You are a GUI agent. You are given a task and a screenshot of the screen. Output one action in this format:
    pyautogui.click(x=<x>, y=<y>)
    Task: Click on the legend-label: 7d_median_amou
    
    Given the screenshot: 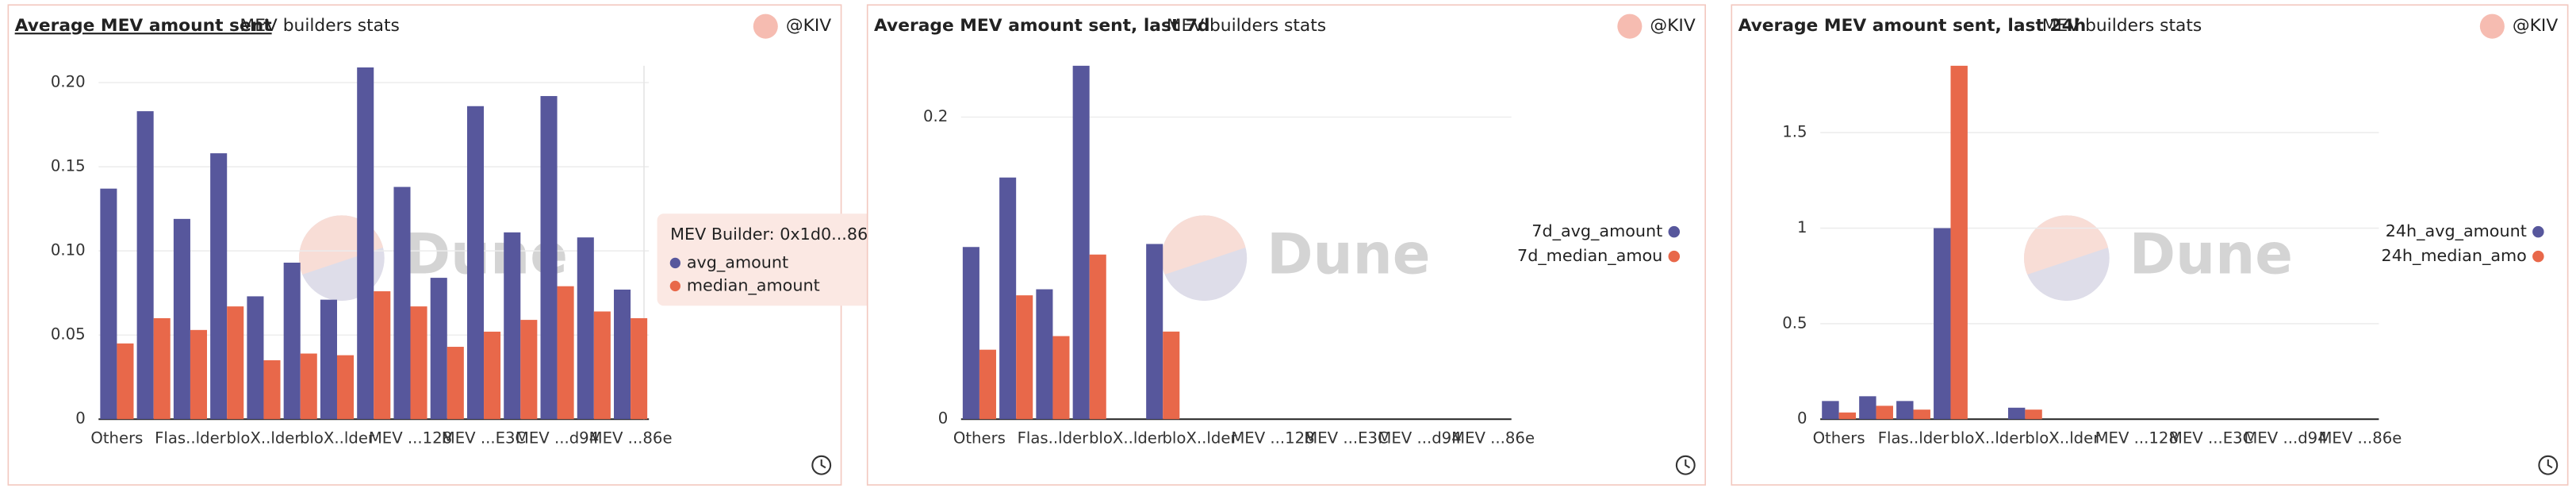 What is the action you would take?
    pyautogui.click(x=1589, y=256)
    